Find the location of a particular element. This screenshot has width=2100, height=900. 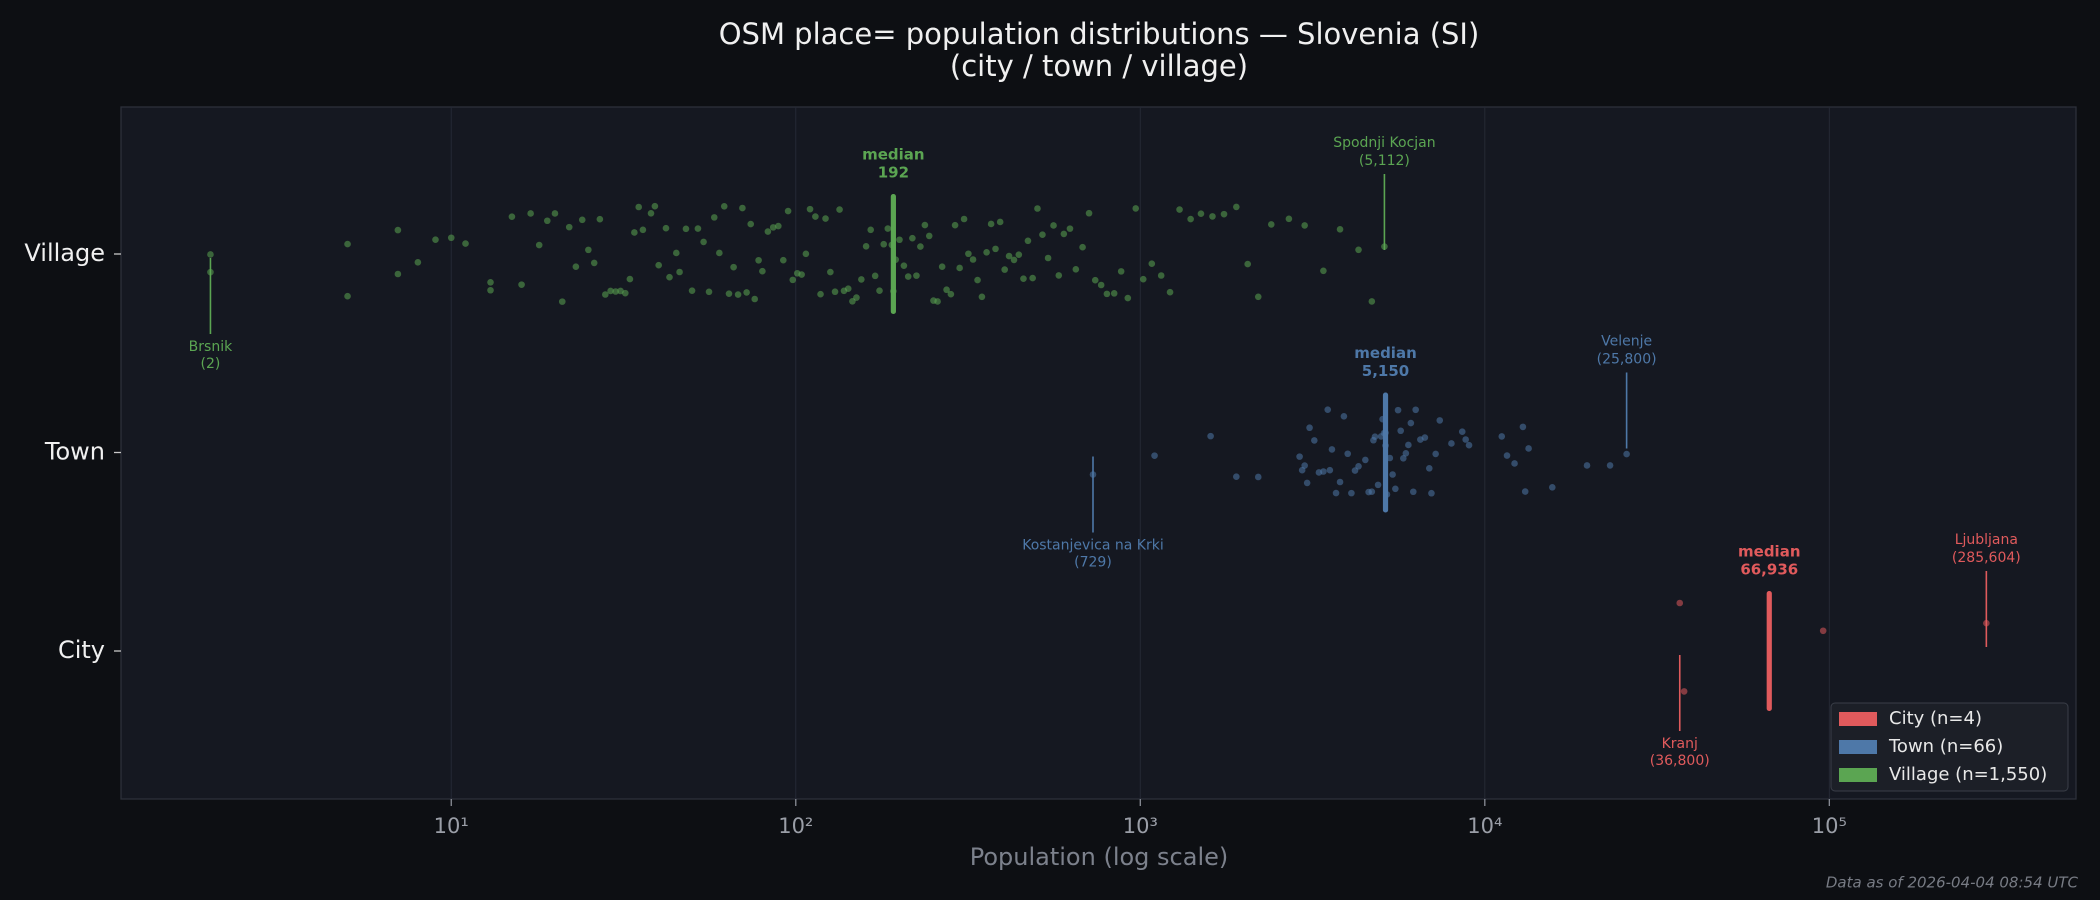

legend-label: Village (n=1,550) is located at coordinates (1968, 774).